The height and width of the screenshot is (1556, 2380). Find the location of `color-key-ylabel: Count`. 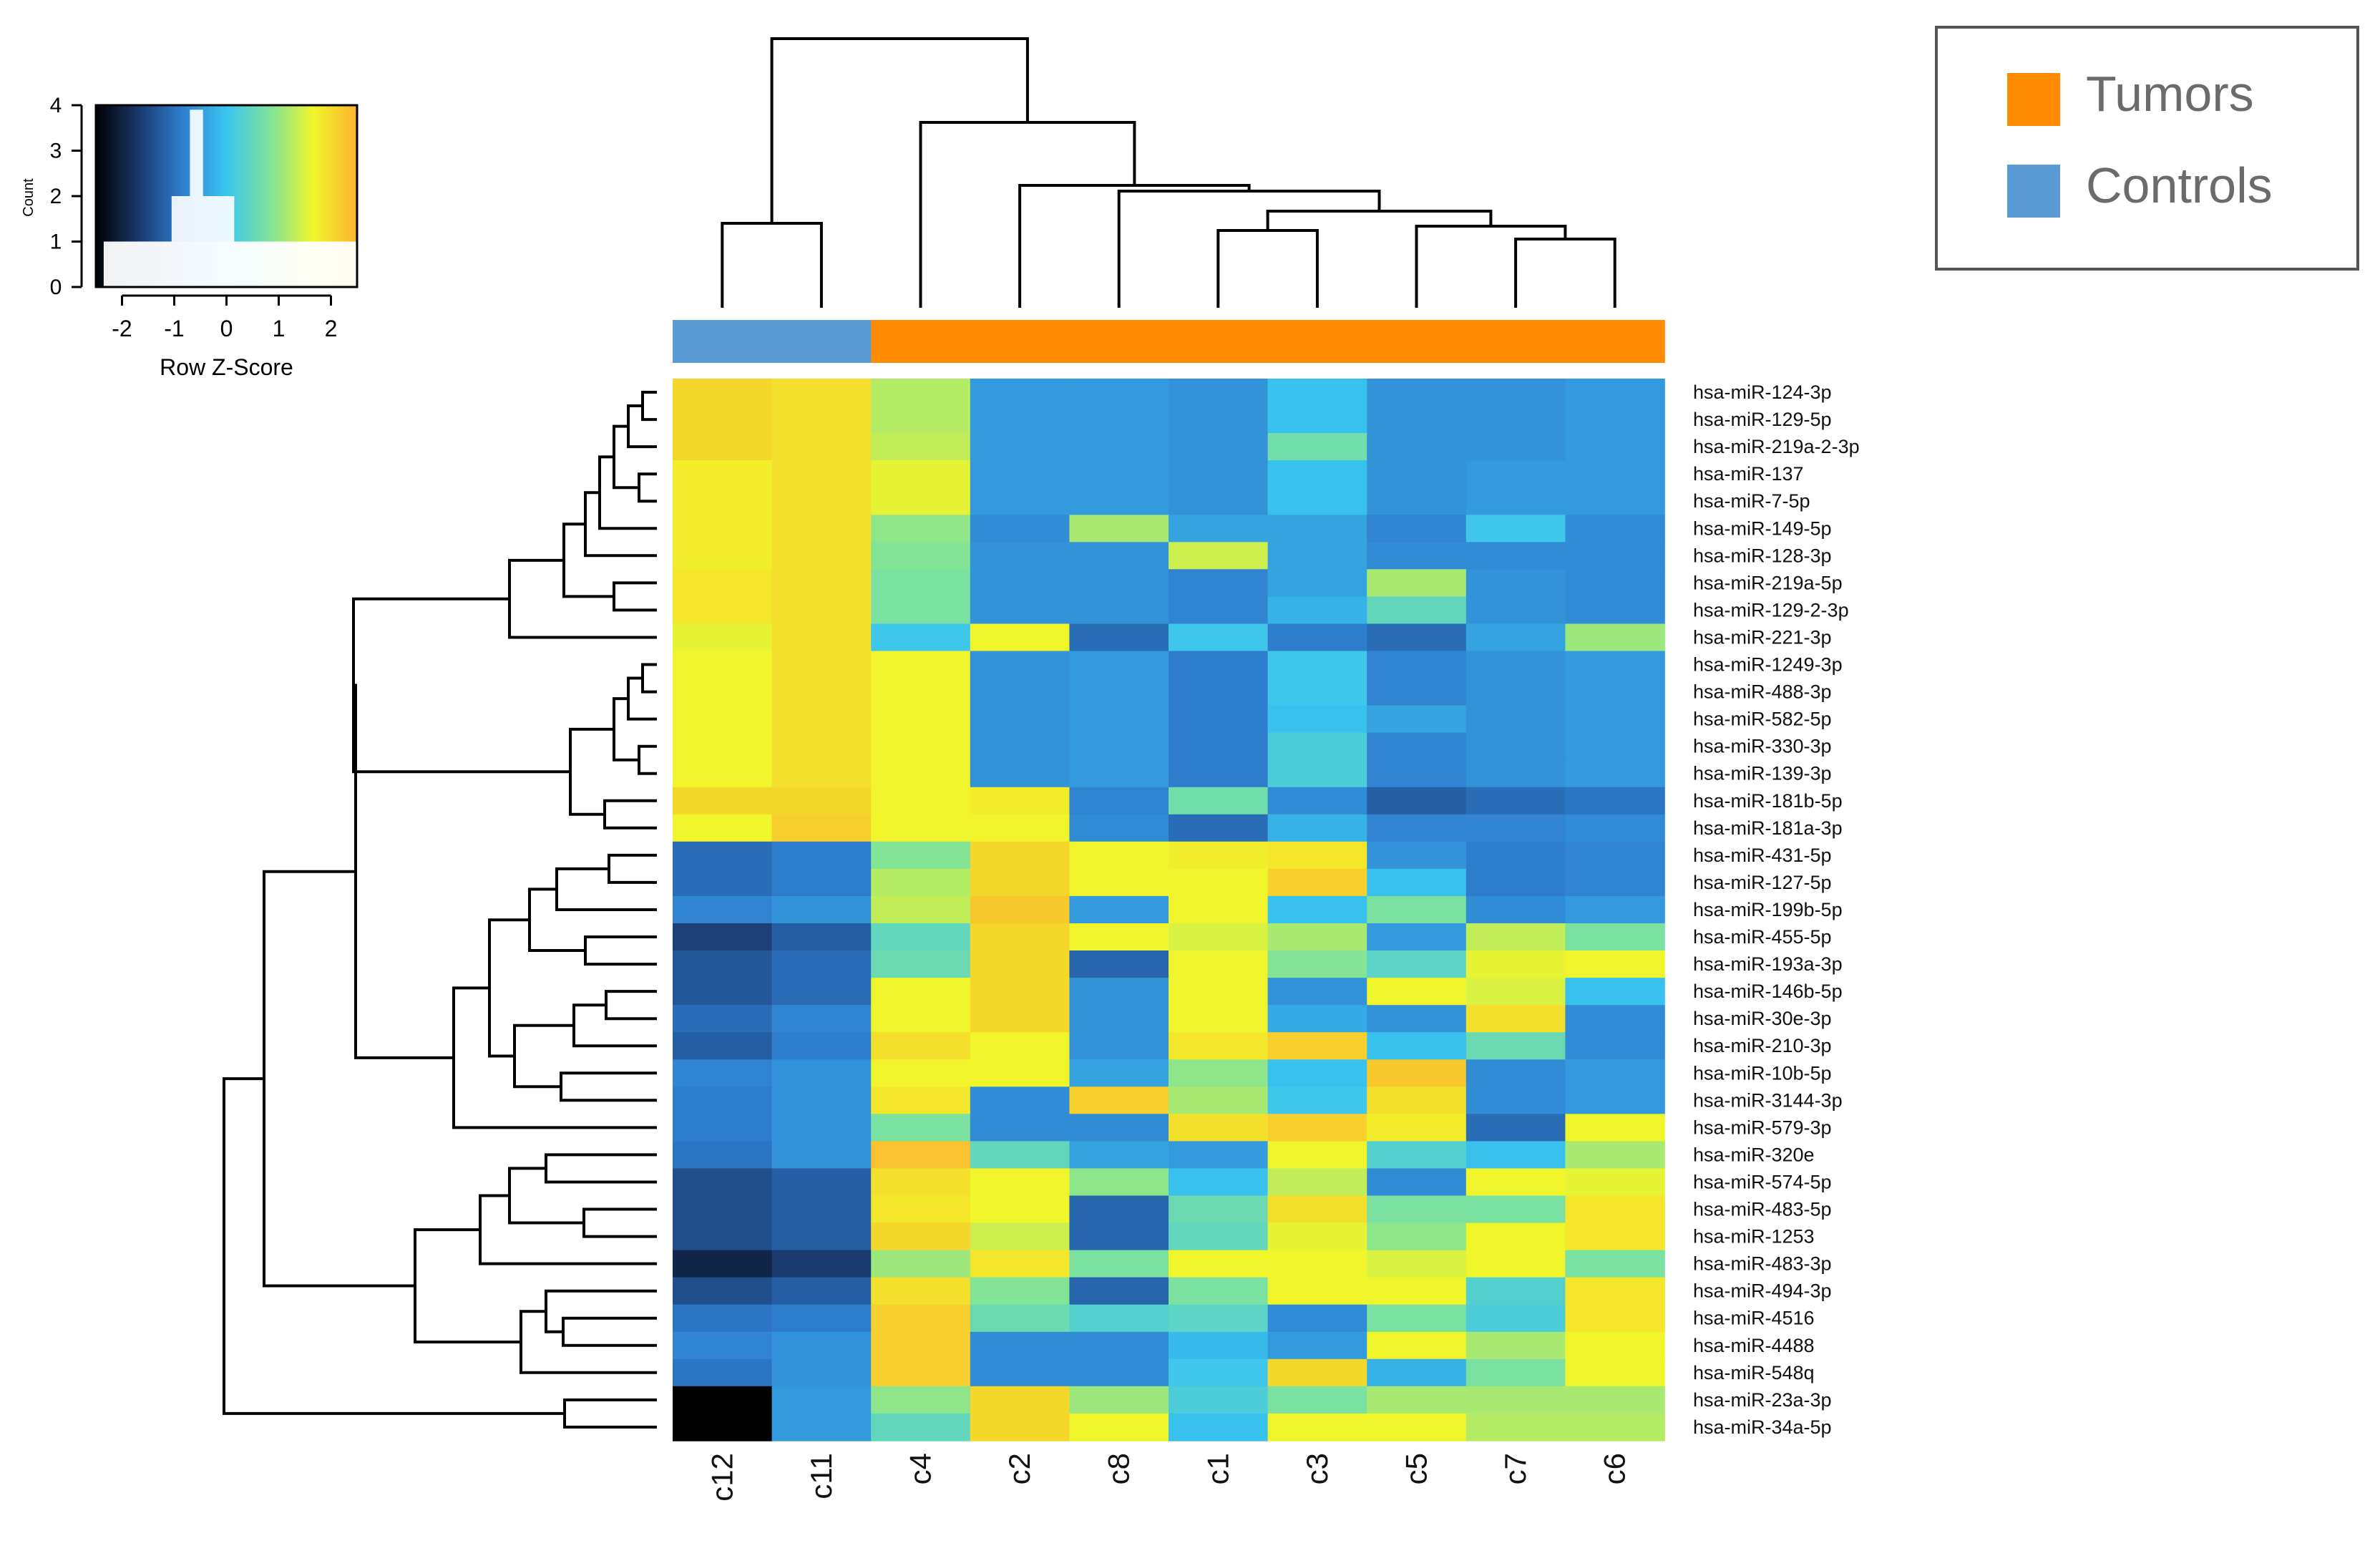

color-key-ylabel: Count is located at coordinates (28, 198).